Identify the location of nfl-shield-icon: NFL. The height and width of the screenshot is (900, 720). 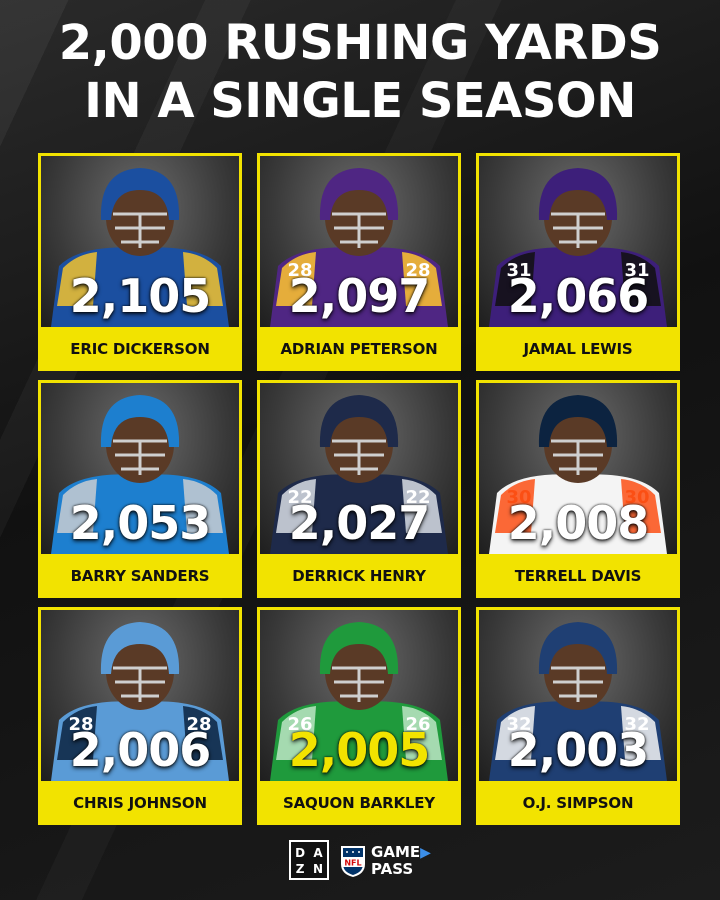
(353, 861).